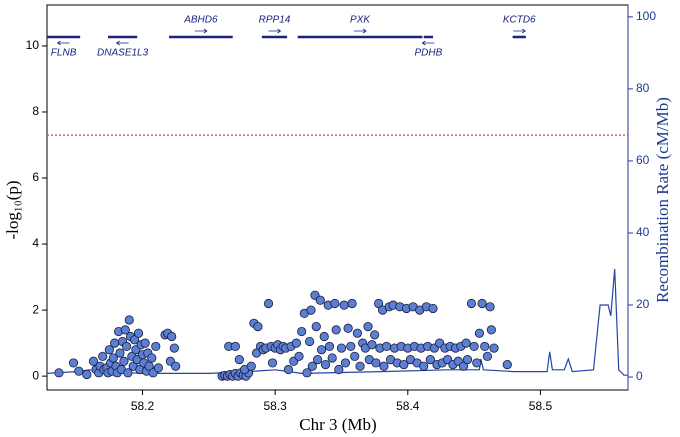 The height and width of the screenshot is (437, 680). What do you see at coordinates (275, 406) in the screenshot?
I see `x-tick-label: 58.3` at bounding box center [275, 406].